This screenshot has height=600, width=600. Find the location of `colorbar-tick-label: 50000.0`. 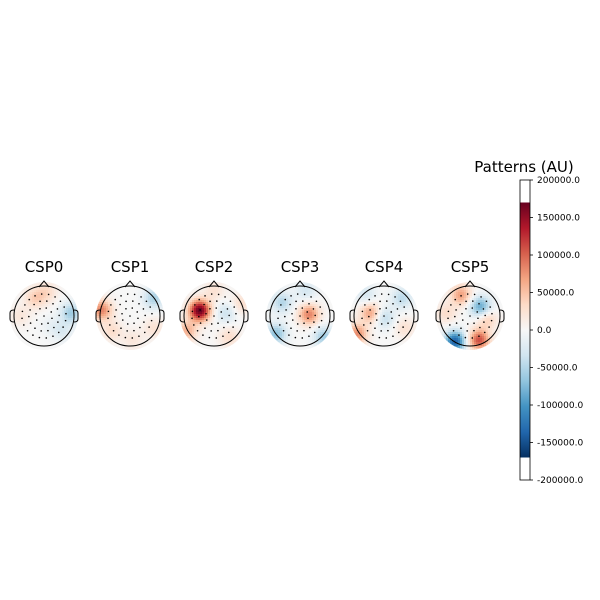

colorbar-tick-label: 50000.0 is located at coordinates (555, 294).